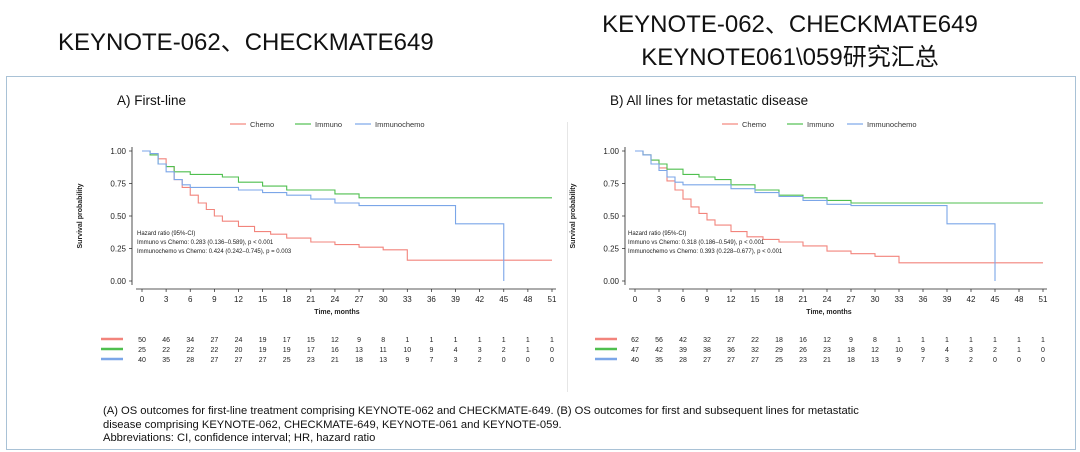 The image size is (1080, 452). I want to click on panel-divider, so click(567, 257).